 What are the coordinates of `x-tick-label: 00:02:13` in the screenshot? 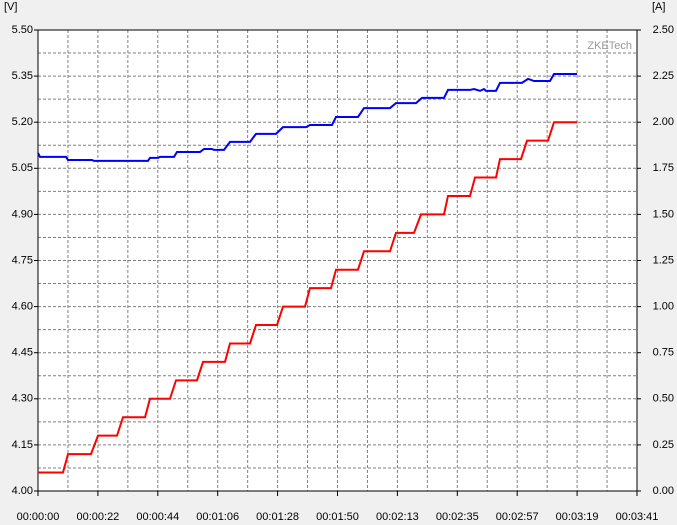 It's located at (397, 517).